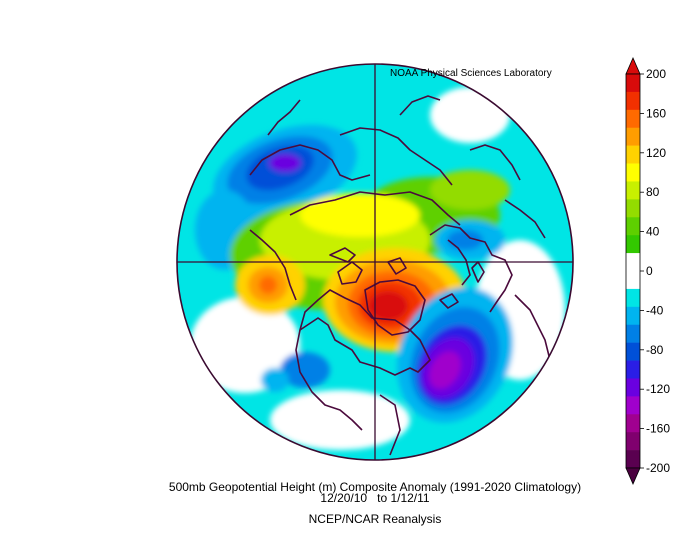  What do you see at coordinates (305, 370) in the screenshot?
I see `negative-anomaly-south-blob` at bounding box center [305, 370].